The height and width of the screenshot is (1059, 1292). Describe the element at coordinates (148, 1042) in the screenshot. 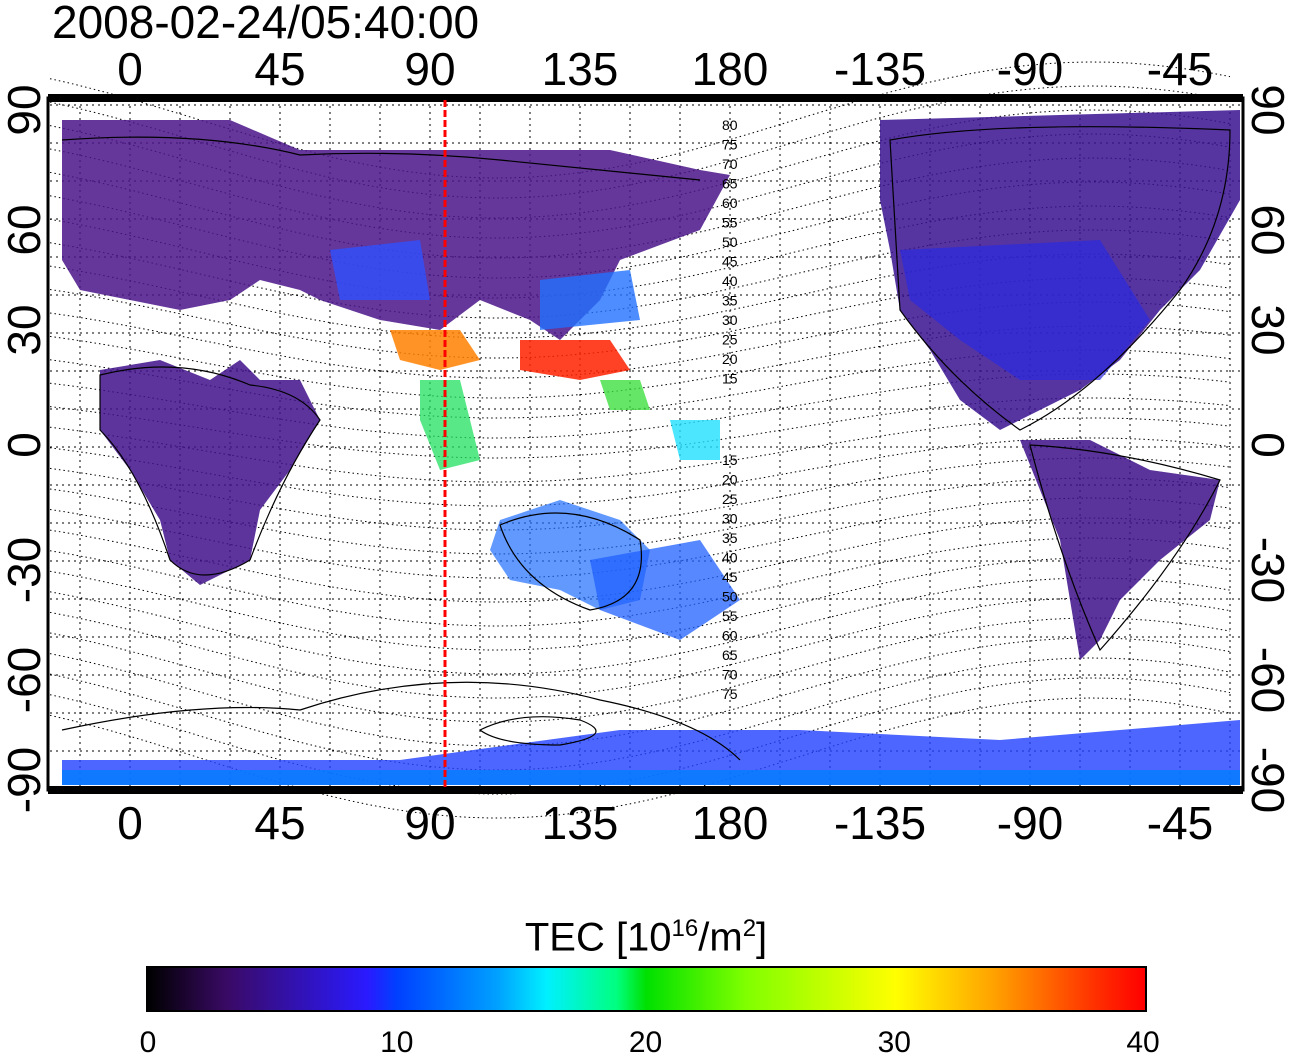

I see `colorbar-tick-label: 0` at that location.